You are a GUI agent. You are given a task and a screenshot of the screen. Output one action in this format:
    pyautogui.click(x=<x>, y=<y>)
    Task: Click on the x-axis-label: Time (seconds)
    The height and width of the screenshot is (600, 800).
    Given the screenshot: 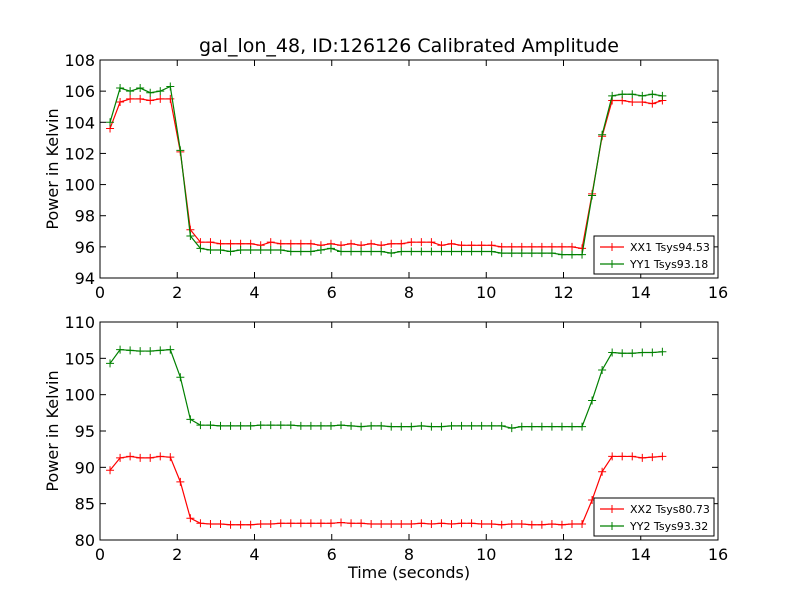 What is the action you would take?
    pyautogui.click(x=408, y=572)
    